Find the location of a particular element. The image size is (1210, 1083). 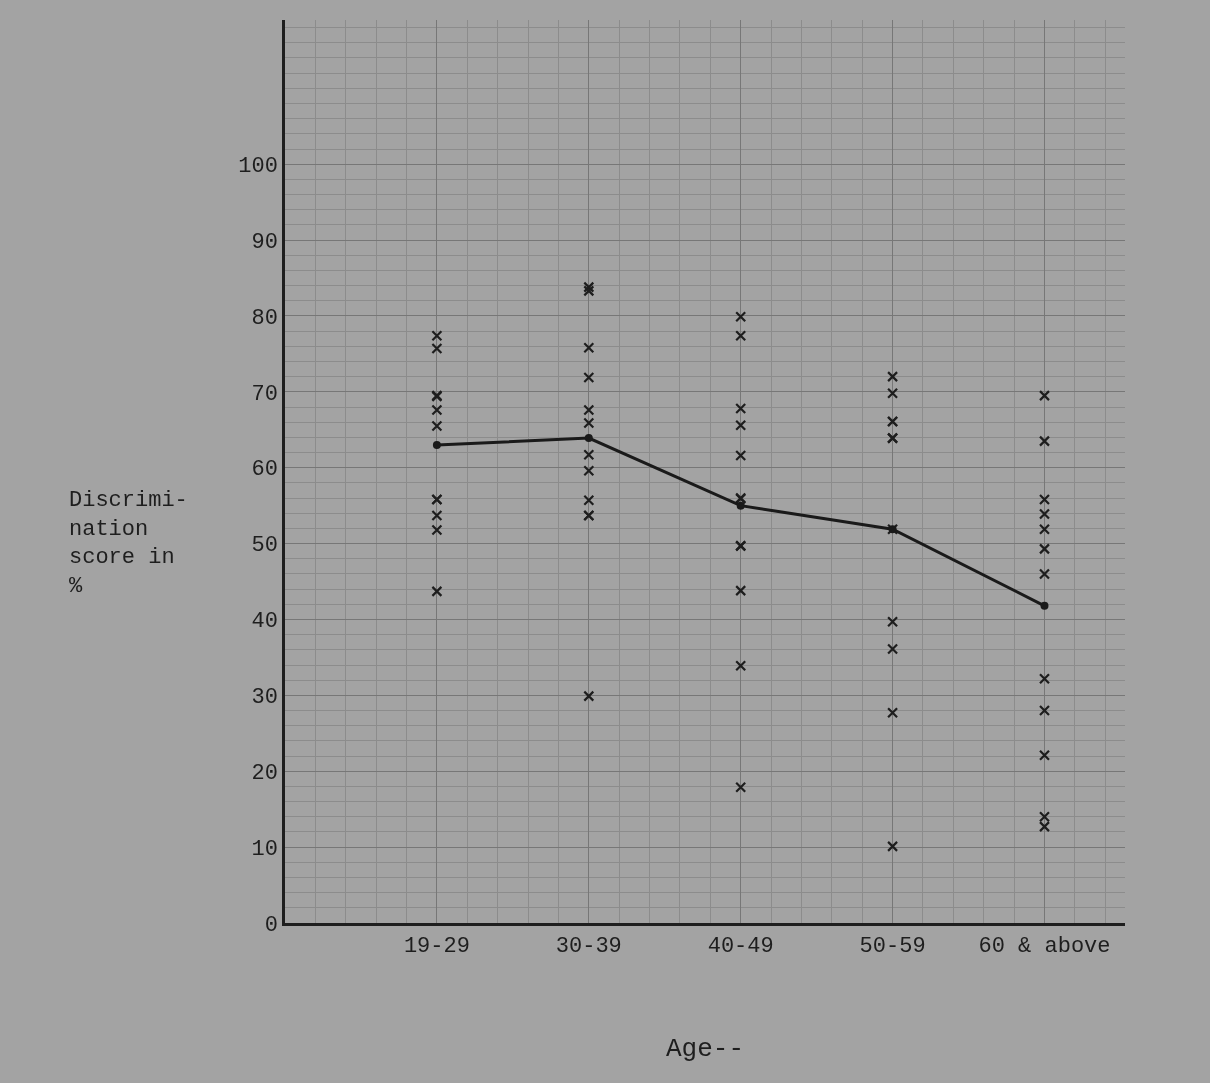

x-tick-label: 40-49 is located at coordinates (740, 947).